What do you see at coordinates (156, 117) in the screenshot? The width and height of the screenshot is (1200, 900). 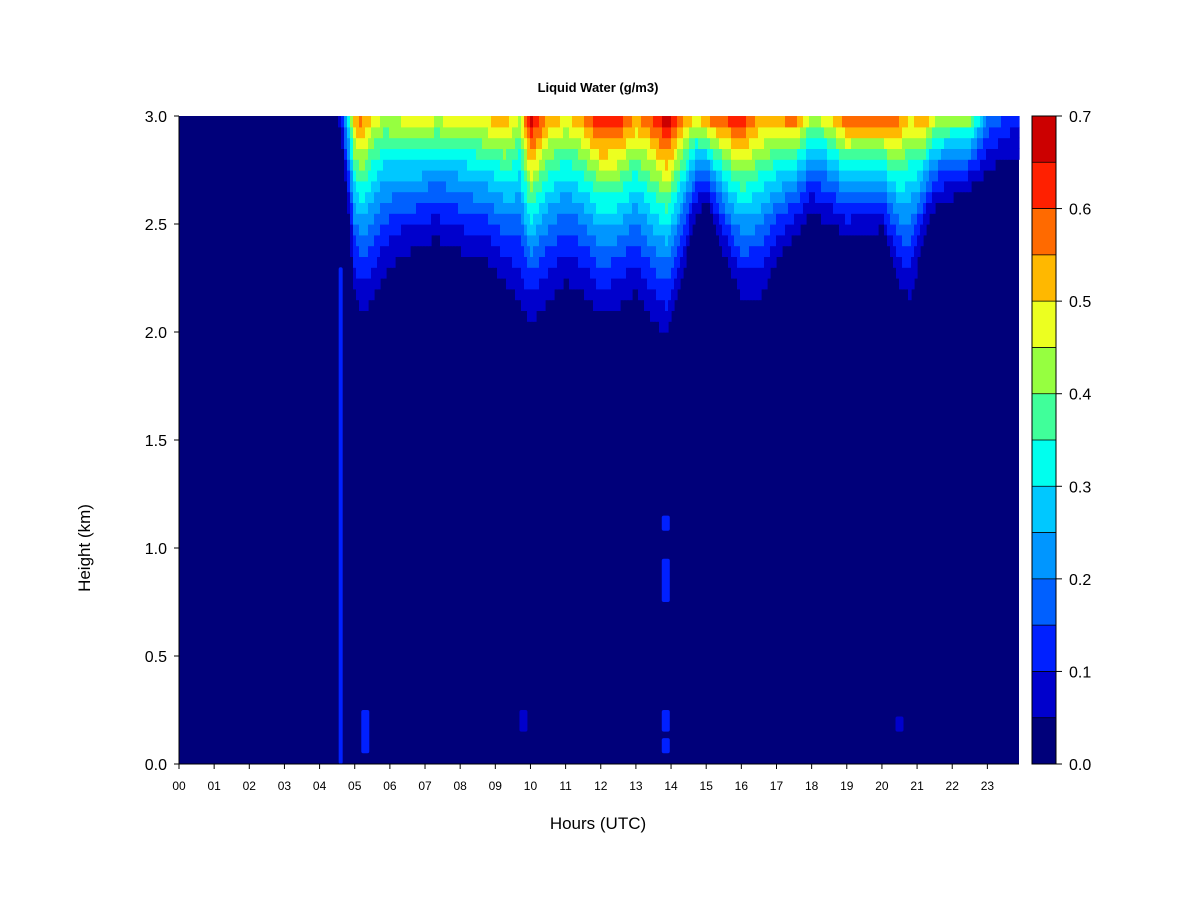 I see `y-tick-label: 3.0` at bounding box center [156, 117].